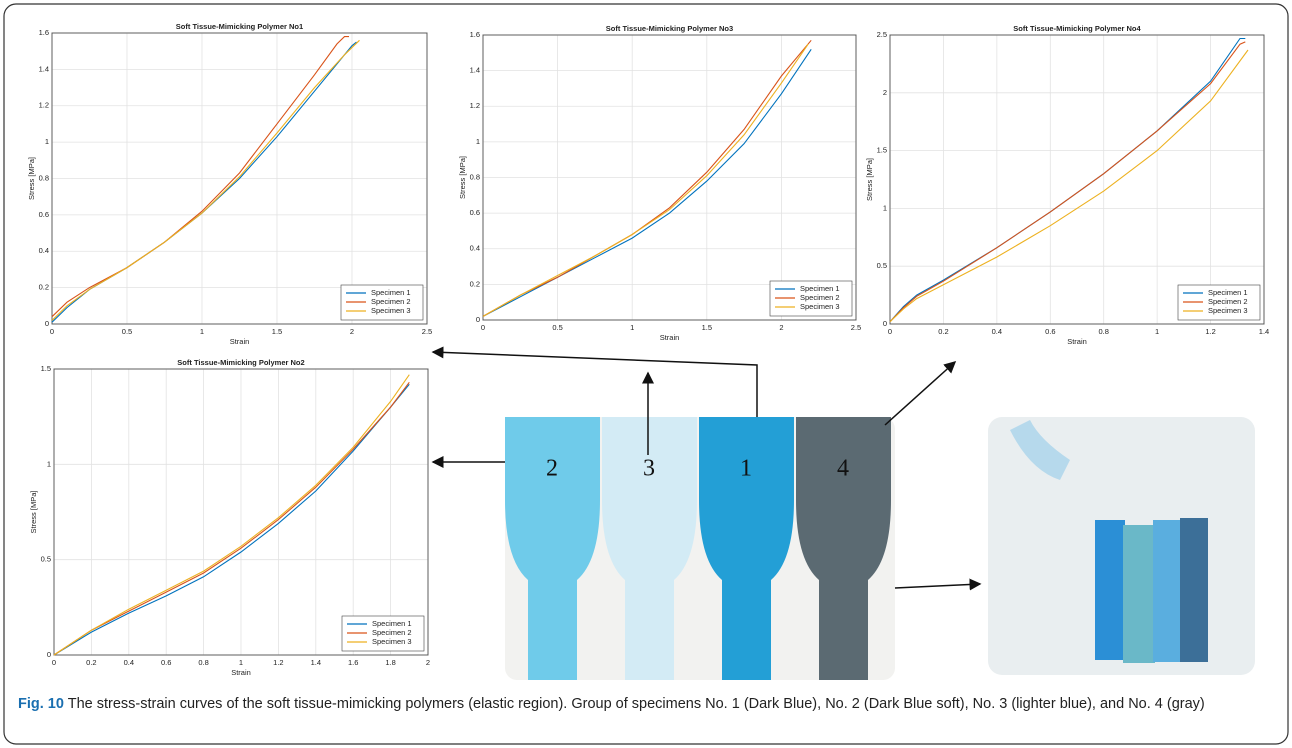 The image size is (1292, 748). I want to click on arrows, so click(706, 468).